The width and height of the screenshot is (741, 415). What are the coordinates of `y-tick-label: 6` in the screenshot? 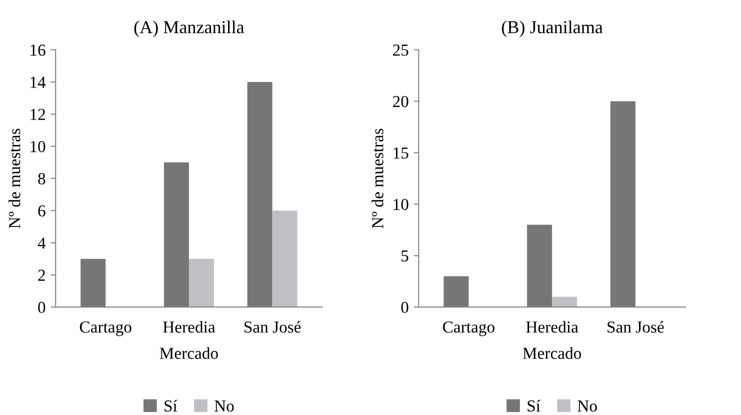 It's located at (42, 211).